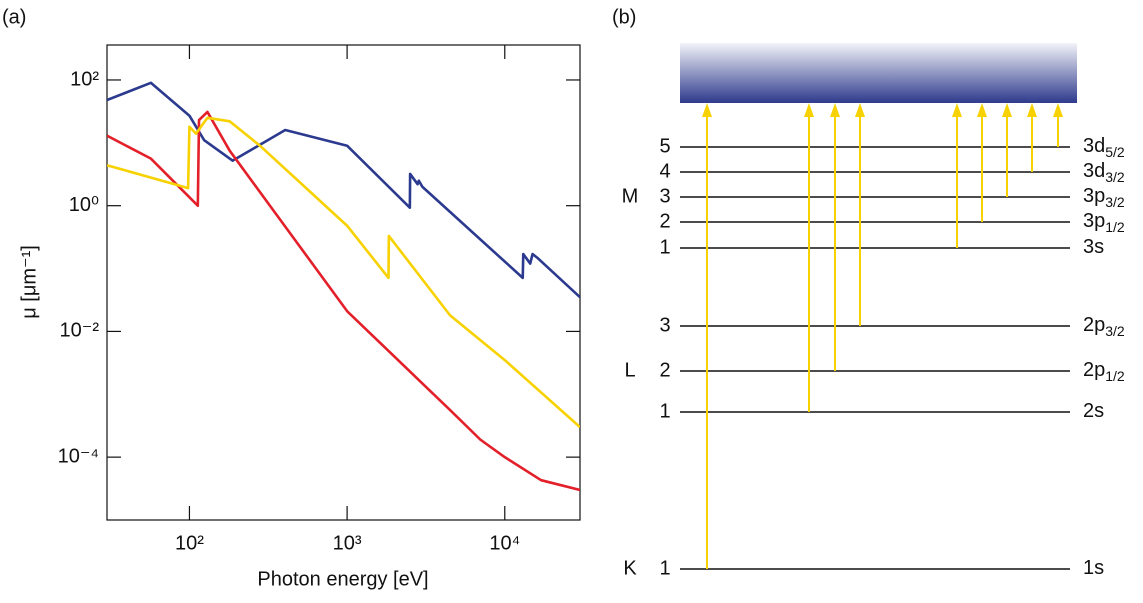 This screenshot has width=1143, height=603. Describe the element at coordinates (664, 146) in the screenshot. I see `level-number: 5` at that location.